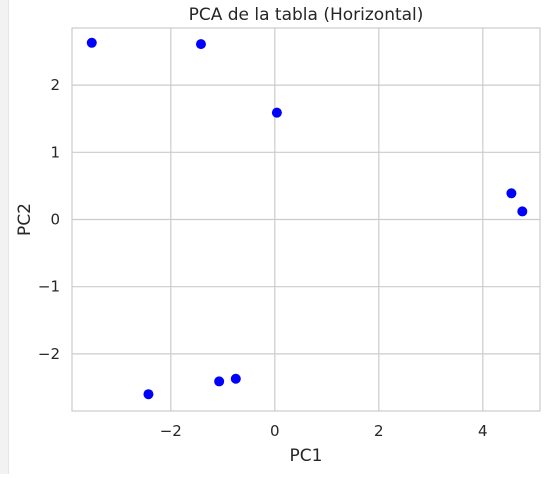  What do you see at coordinates (55, 85) in the screenshot?
I see `y-tick-label: 2` at bounding box center [55, 85].